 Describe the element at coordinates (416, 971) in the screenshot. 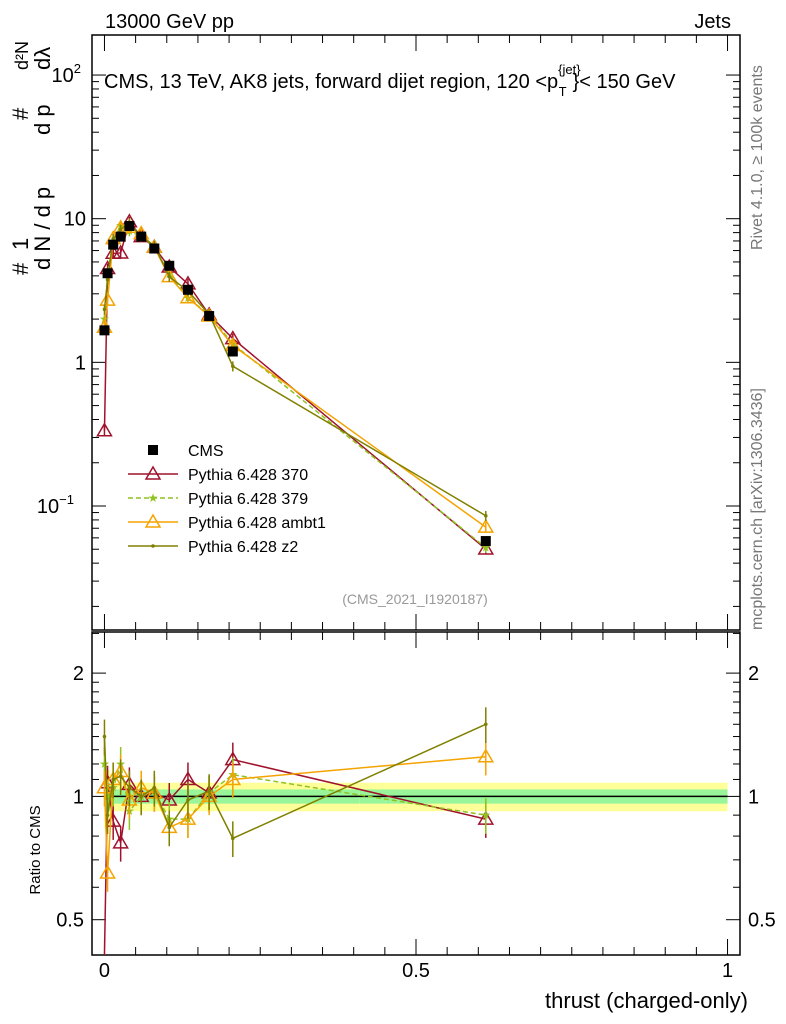

I see `x-tick-label: 0.5` at that location.